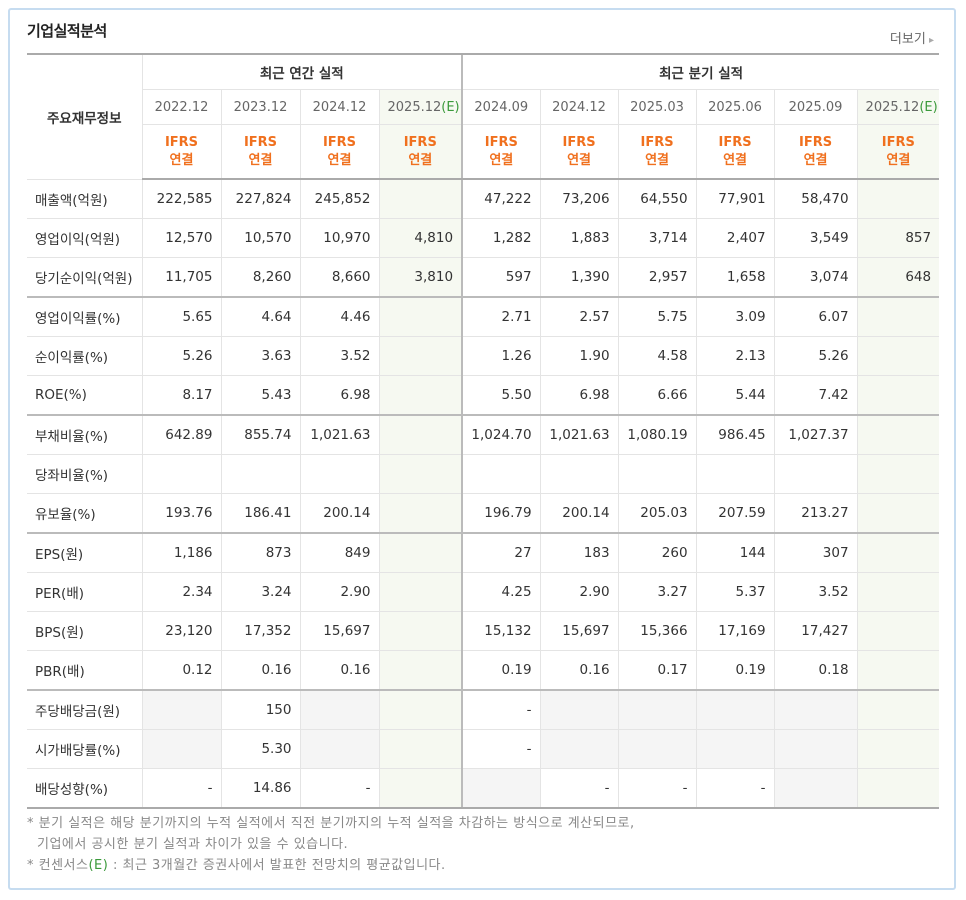 This screenshot has width=966, height=900. Describe the element at coordinates (815, 434) in the screenshot. I see `value-cell: 1,027.37` at that location.